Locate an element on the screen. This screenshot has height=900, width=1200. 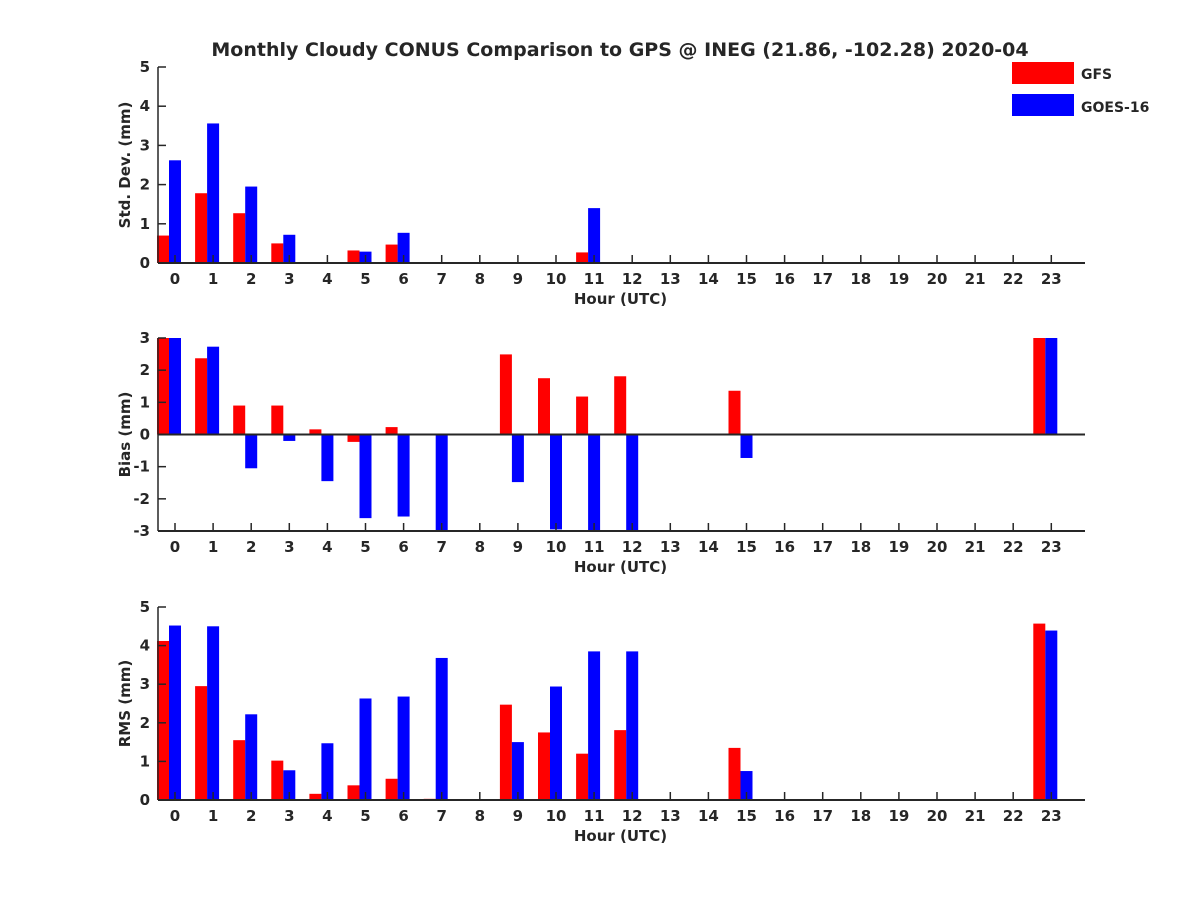
y-tick-label: 0 is located at coordinates (145, 263).